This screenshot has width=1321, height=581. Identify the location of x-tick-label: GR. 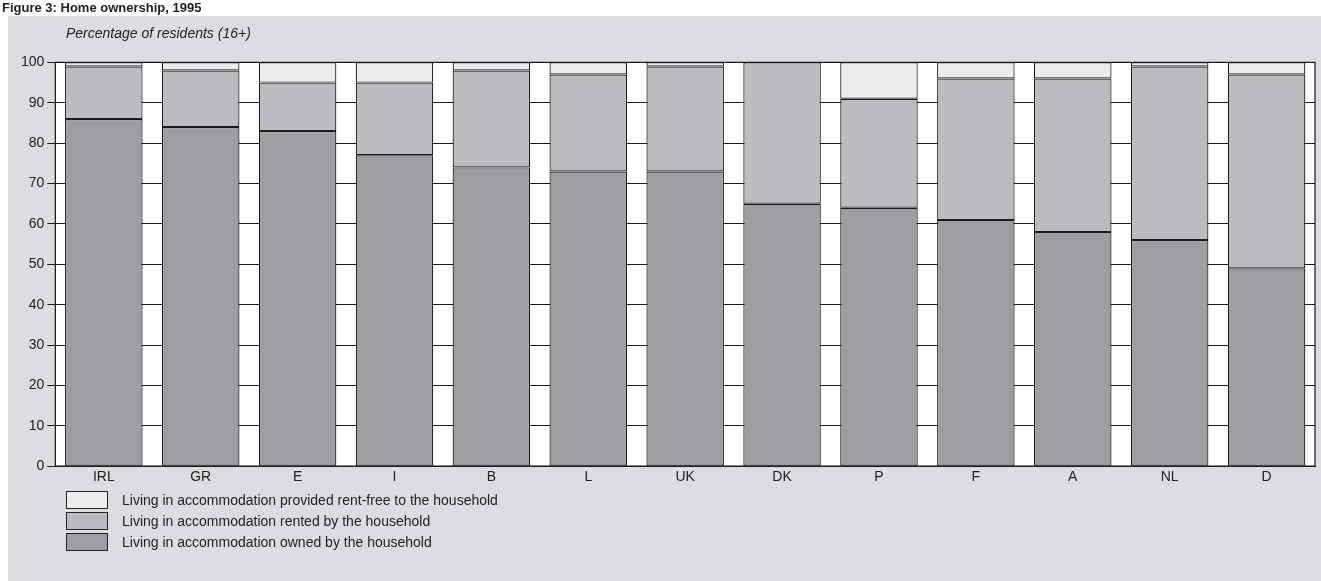
(201, 476).